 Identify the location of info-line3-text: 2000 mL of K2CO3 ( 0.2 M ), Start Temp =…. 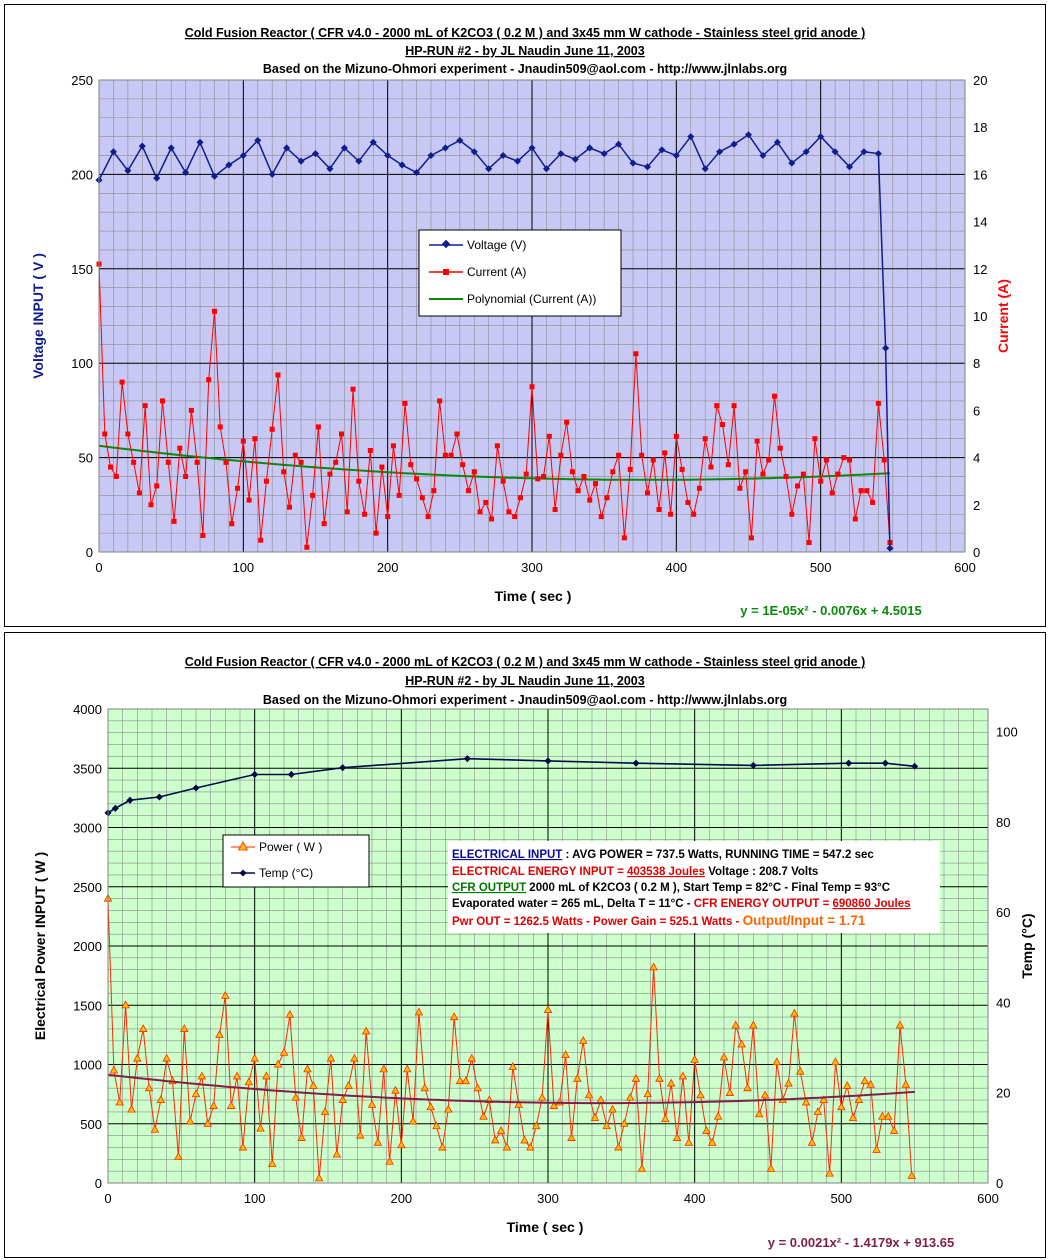
(708, 888).